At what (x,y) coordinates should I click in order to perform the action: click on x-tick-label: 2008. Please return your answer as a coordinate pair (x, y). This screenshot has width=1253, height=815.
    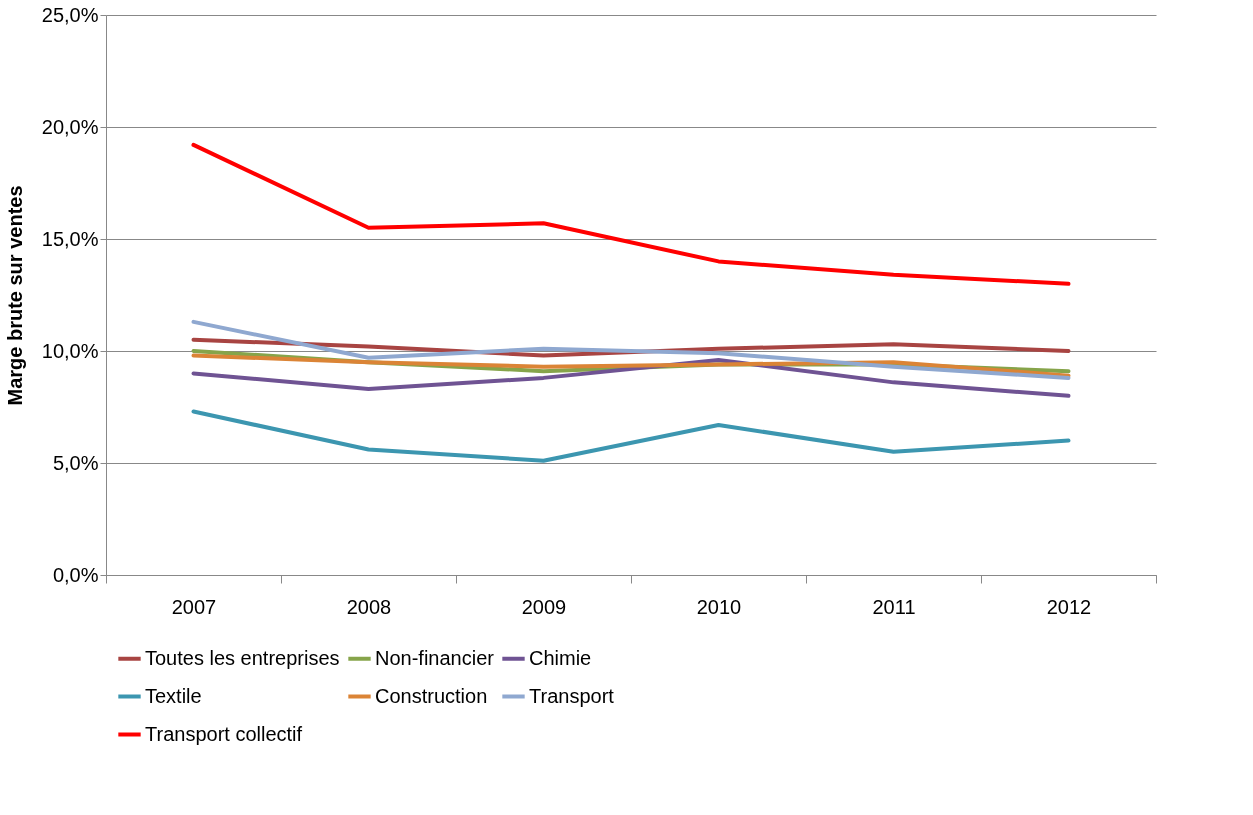
    Looking at the image, I should click on (369, 606).